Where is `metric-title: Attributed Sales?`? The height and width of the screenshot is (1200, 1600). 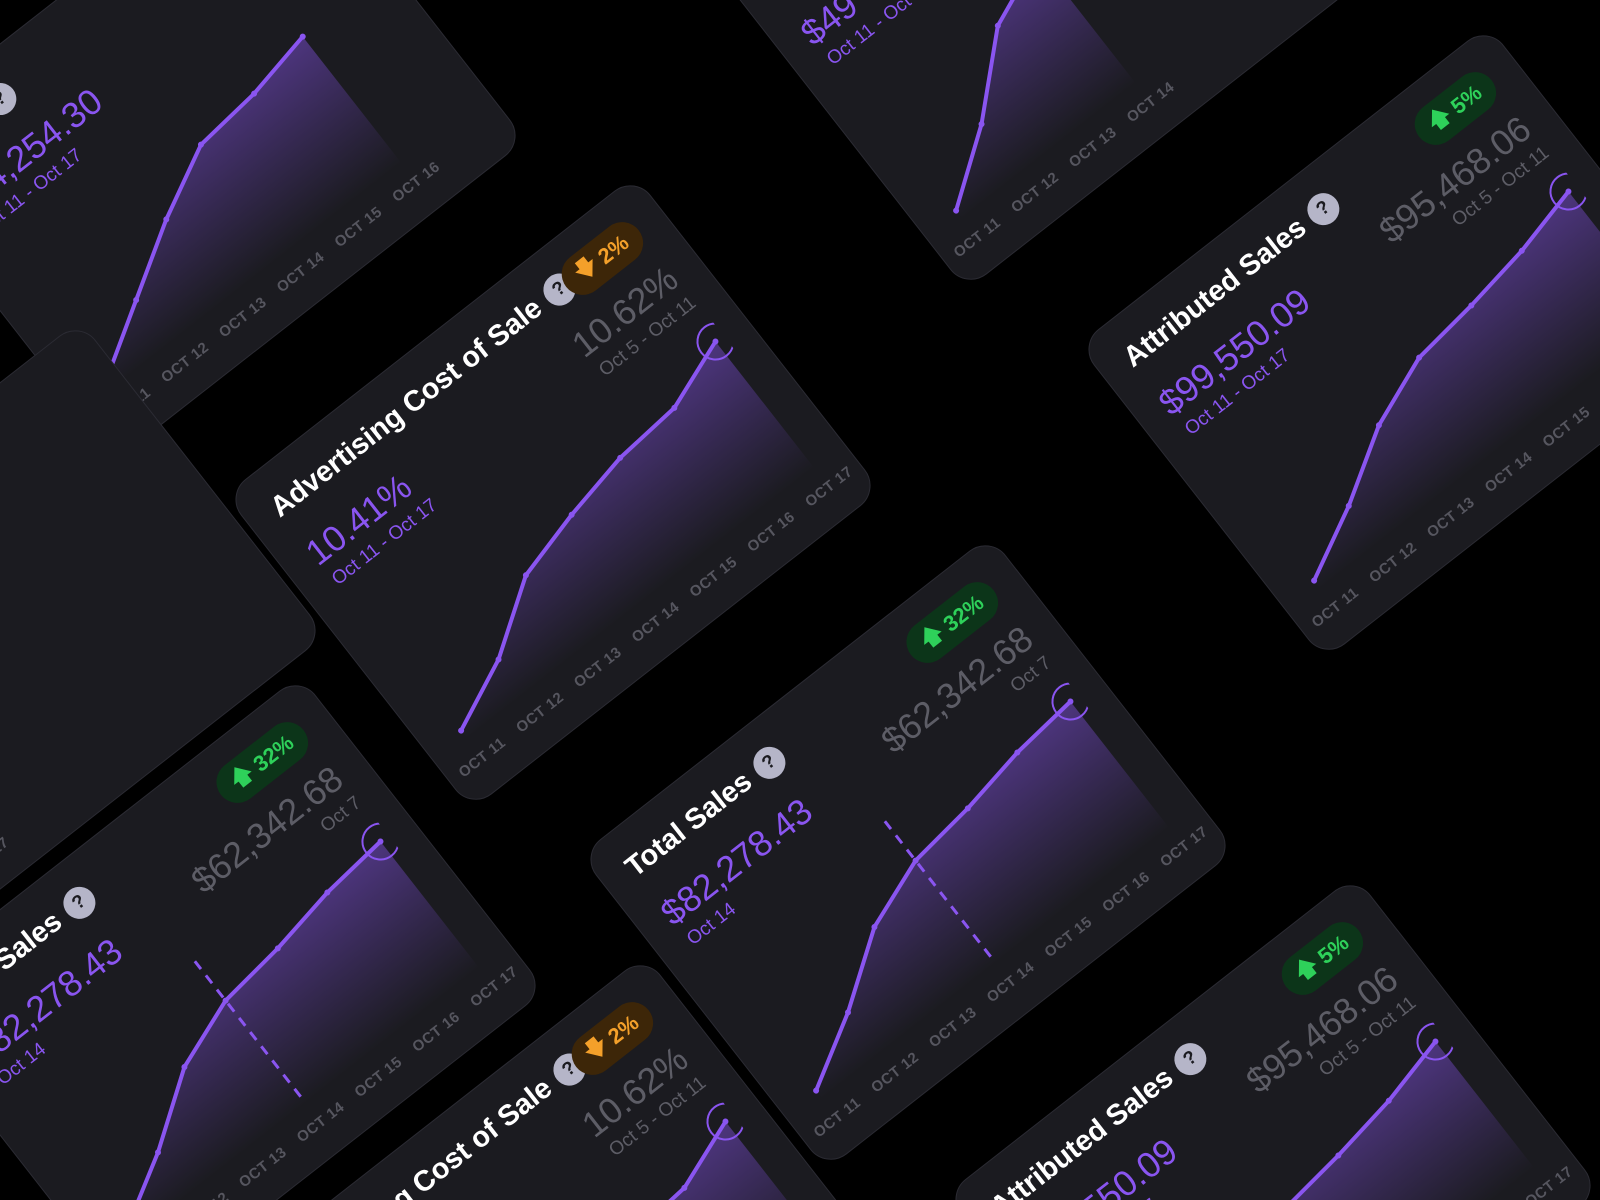 metric-title: Attributed Sales? is located at coordinates (1098, 1118).